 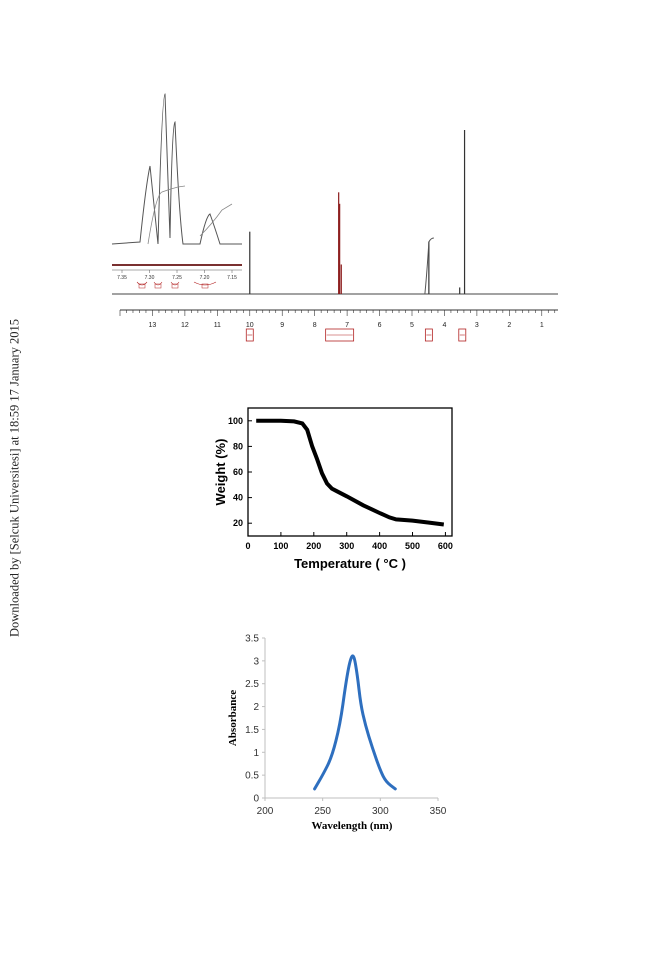 What do you see at coordinates (256, 707) in the screenshot?
I see `uv-y-tick-label: 2` at bounding box center [256, 707].